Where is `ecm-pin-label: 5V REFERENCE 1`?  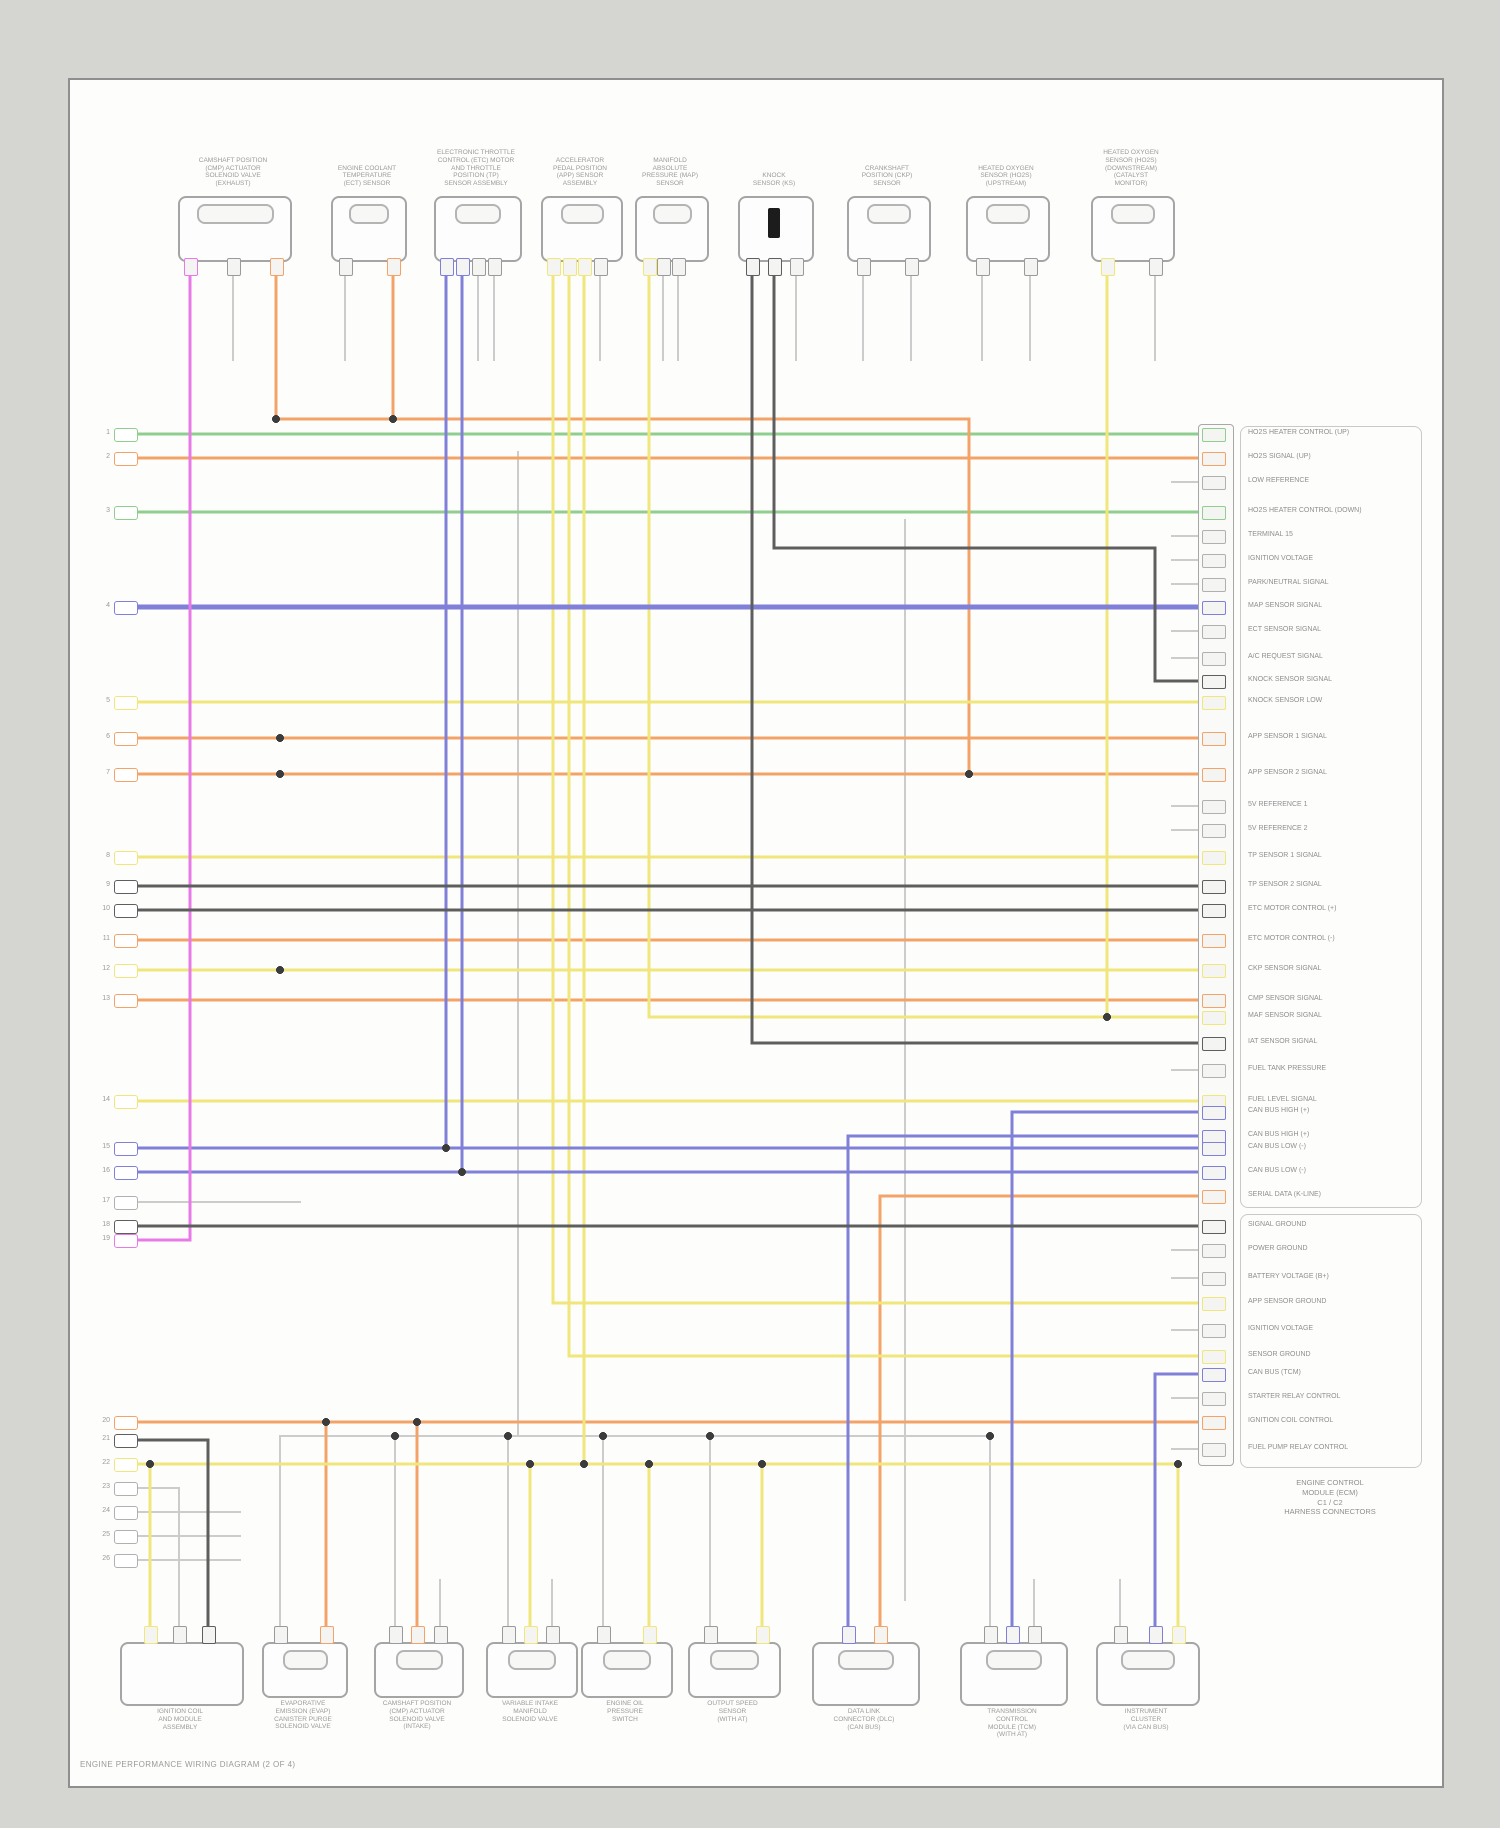 ecm-pin-label: 5V REFERENCE 1 is located at coordinates (1278, 804).